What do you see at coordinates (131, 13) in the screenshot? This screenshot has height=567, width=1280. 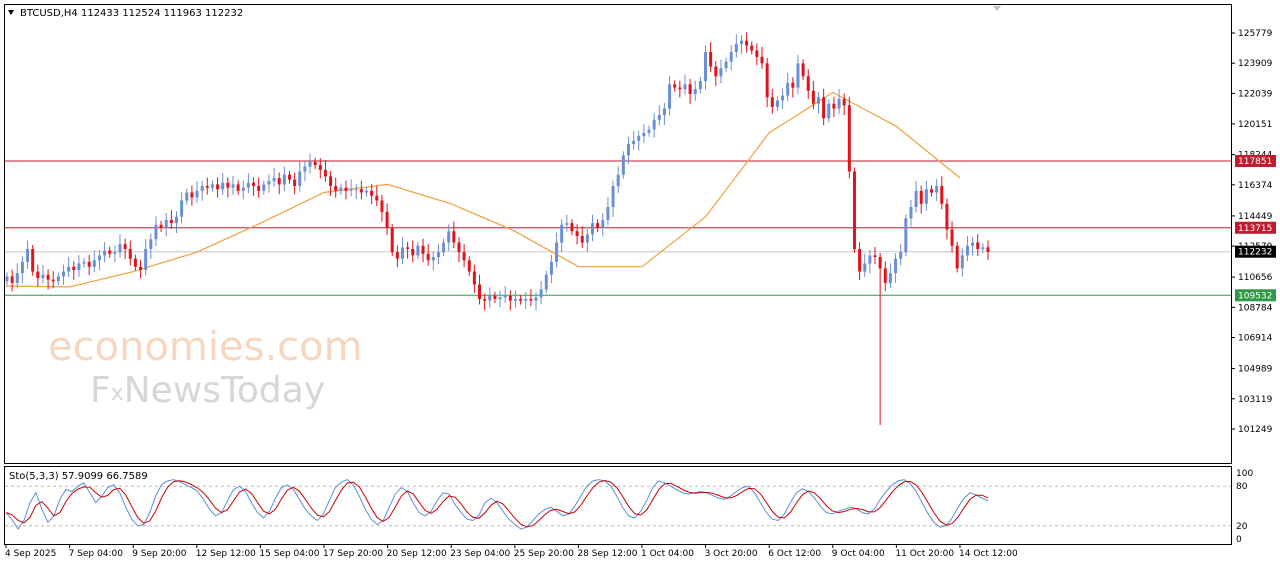 I see `symbol-info: BTCUSD,H4 112433 112524 111963 112232` at bounding box center [131, 13].